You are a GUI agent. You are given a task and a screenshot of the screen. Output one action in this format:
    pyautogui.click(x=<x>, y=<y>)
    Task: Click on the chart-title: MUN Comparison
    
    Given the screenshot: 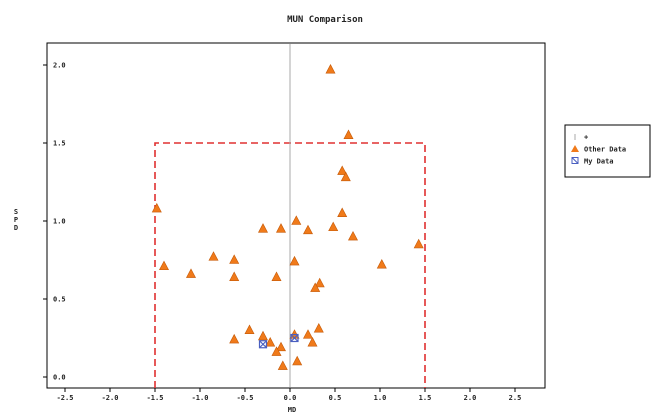 What is the action you would take?
    pyautogui.click(x=325, y=19)
    